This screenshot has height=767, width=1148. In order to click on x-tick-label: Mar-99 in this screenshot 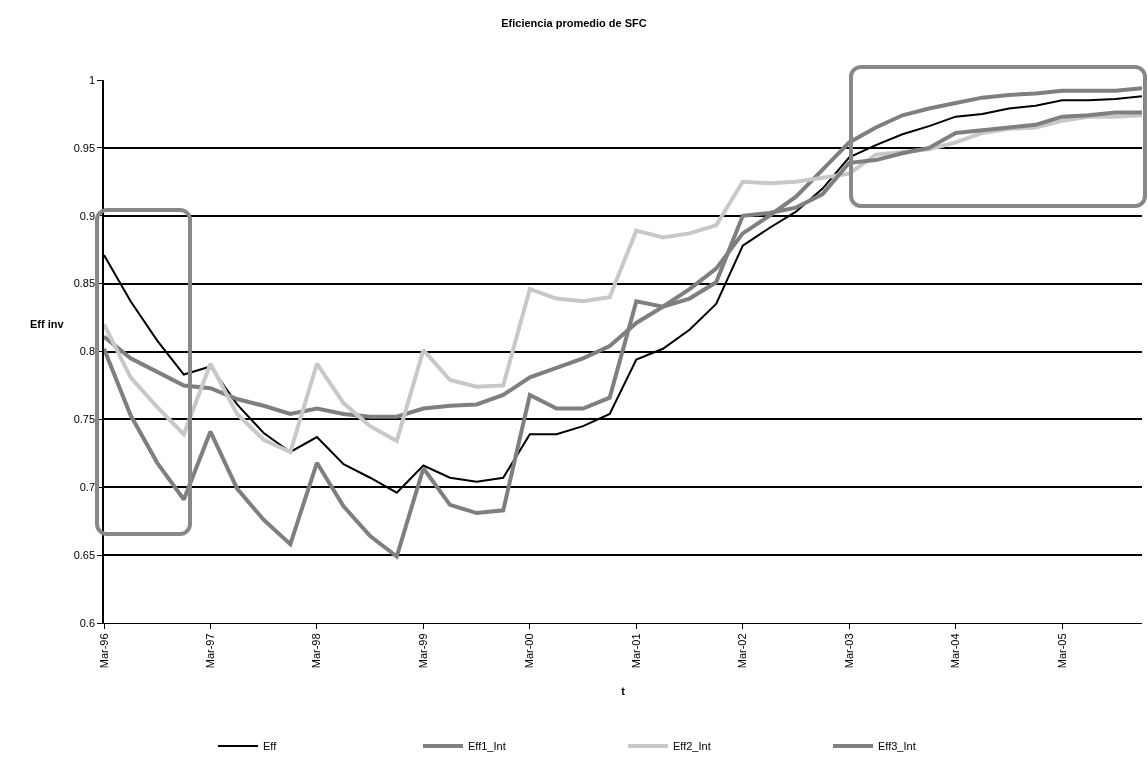, I will do `click(422, 651)`.